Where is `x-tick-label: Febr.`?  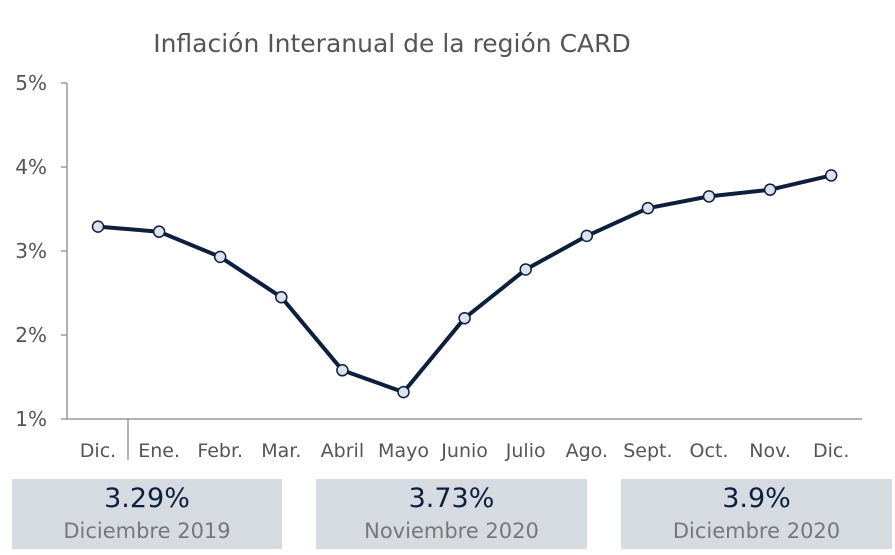
x-tick-label: Febr. is located at coordinates (220, 451).